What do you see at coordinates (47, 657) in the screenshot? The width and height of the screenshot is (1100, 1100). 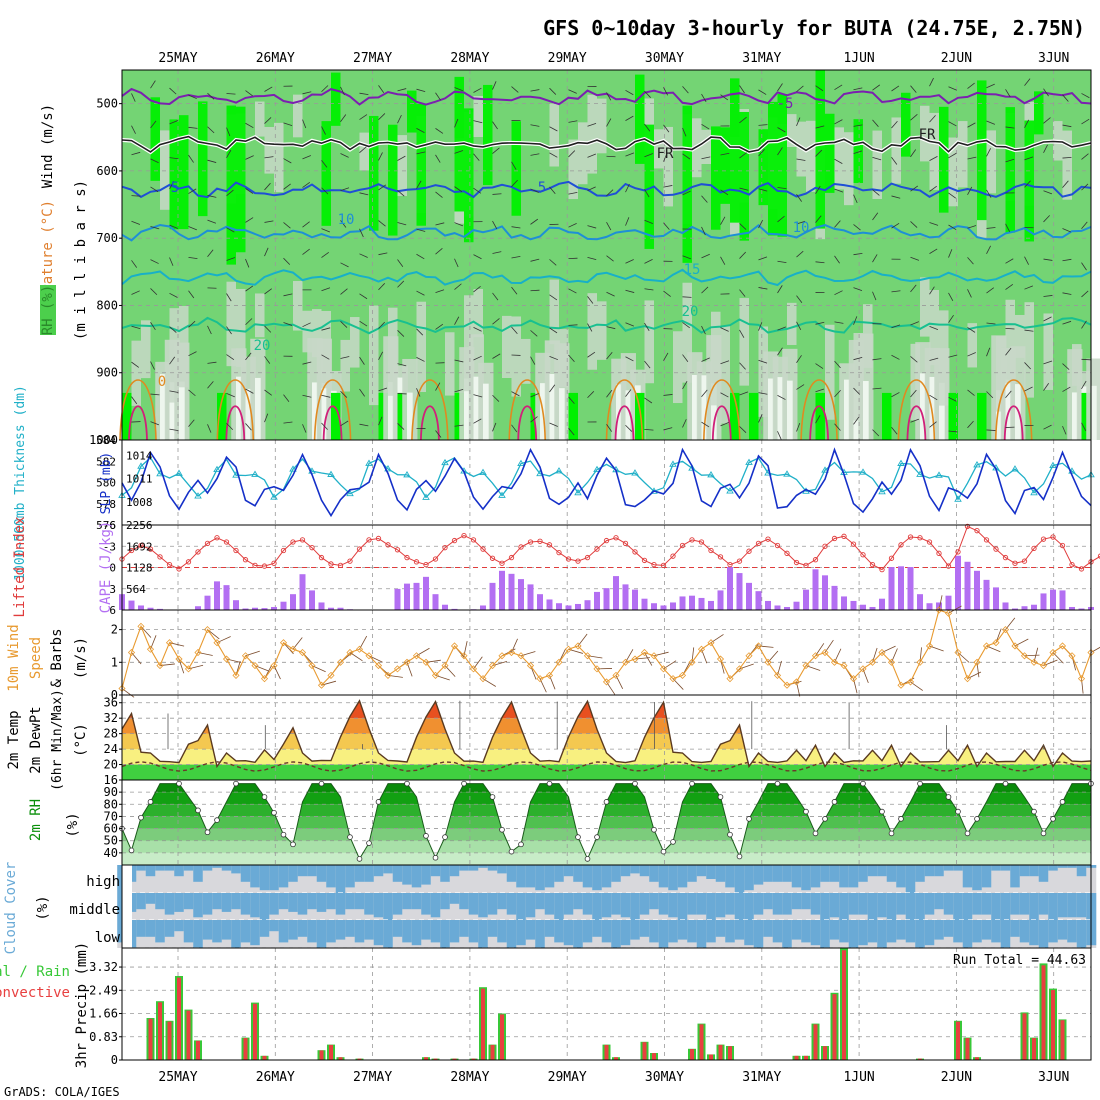 I see `p4-axis-titles: 10m Wind Speed & Barbs (m/s)` at bounding box center [47, 657].